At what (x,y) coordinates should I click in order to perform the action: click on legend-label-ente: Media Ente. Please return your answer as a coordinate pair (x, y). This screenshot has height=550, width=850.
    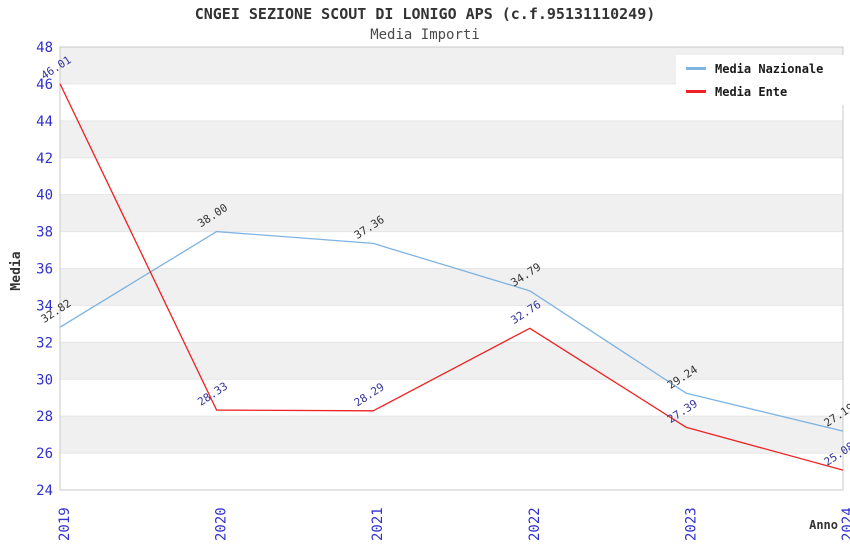
    Looking at the image, I should click on (751, 91).